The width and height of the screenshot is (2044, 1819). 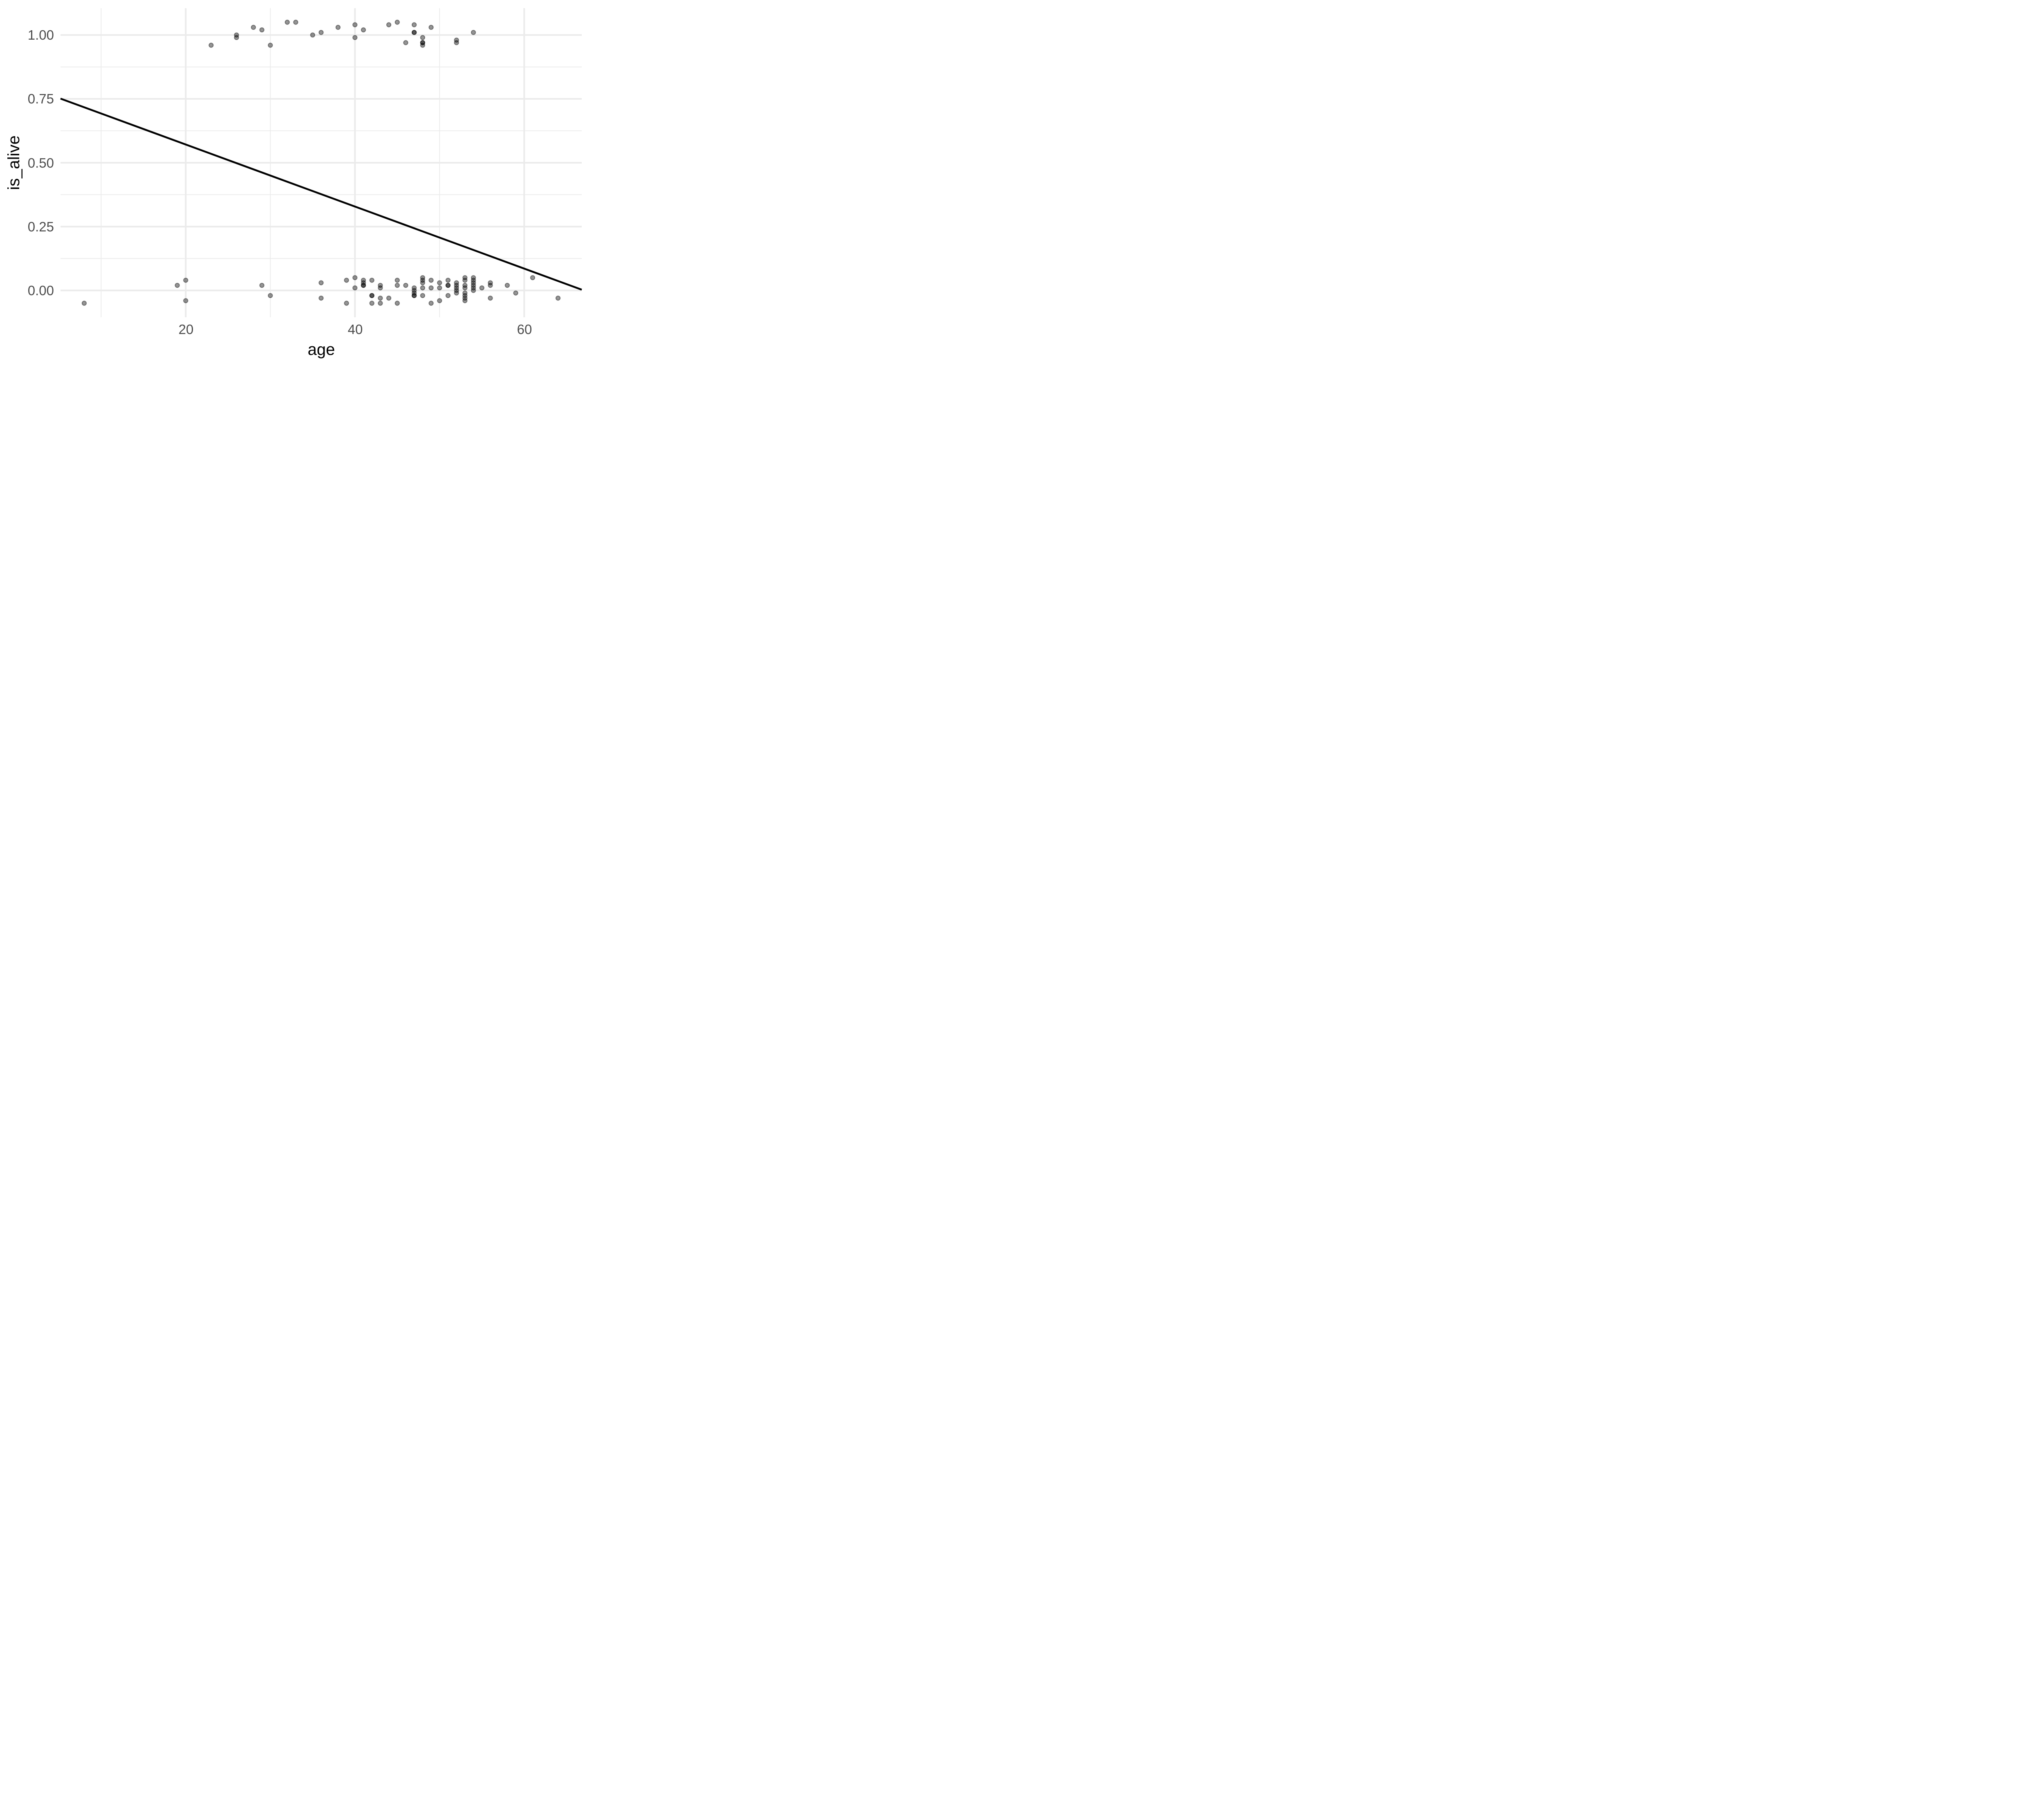 What do you see at coordinates (321, 350) in the screenshot?
I see `x-axis-title: age` at bounding box center [321, 350].